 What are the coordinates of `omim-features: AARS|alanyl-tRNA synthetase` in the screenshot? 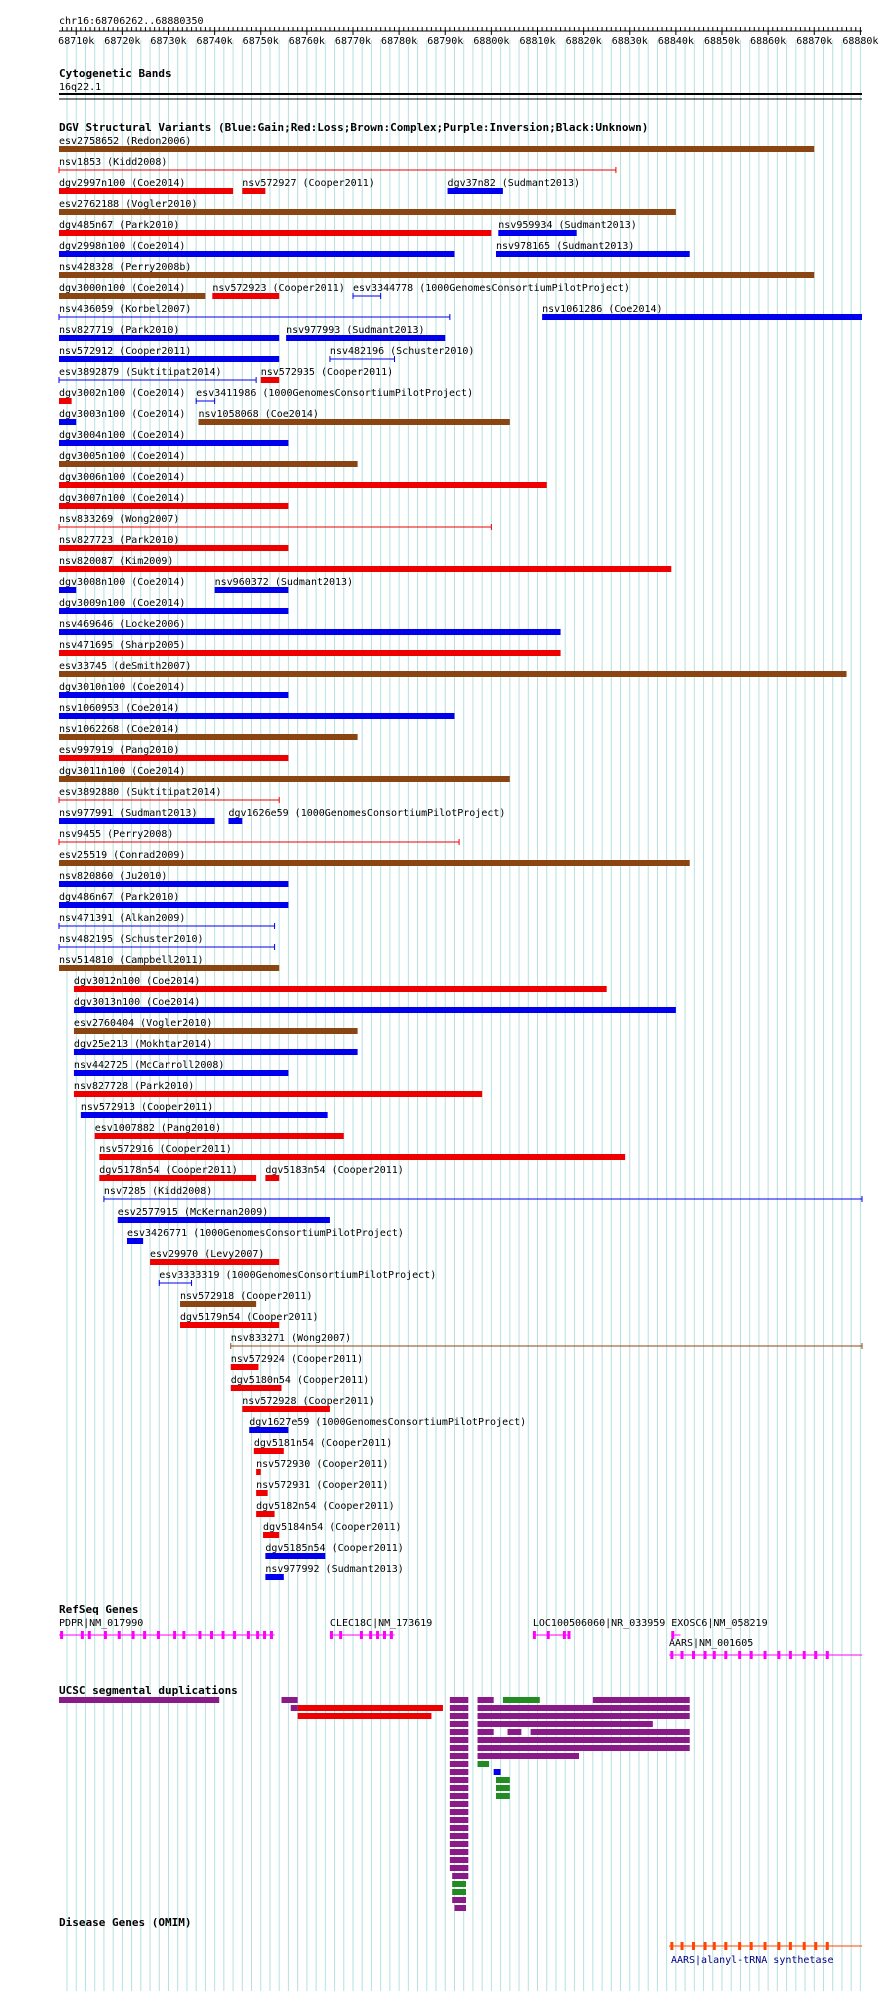 It's located at (765, 1954).